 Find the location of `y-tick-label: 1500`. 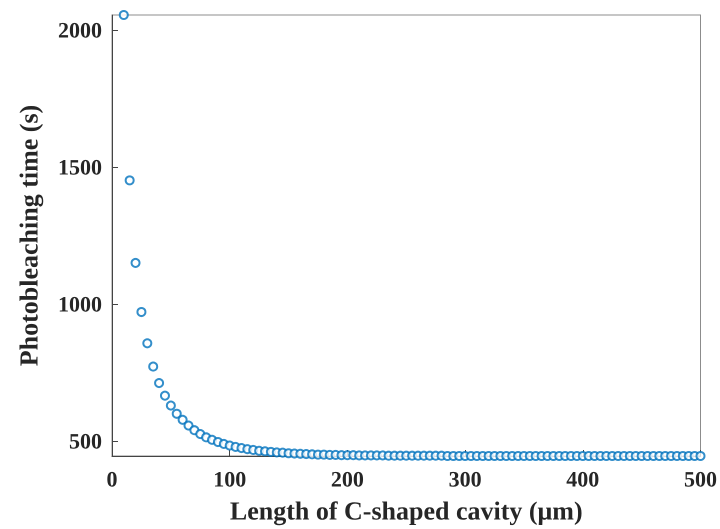

y-tick-label: 1500 is located at coordinates (80, 167).